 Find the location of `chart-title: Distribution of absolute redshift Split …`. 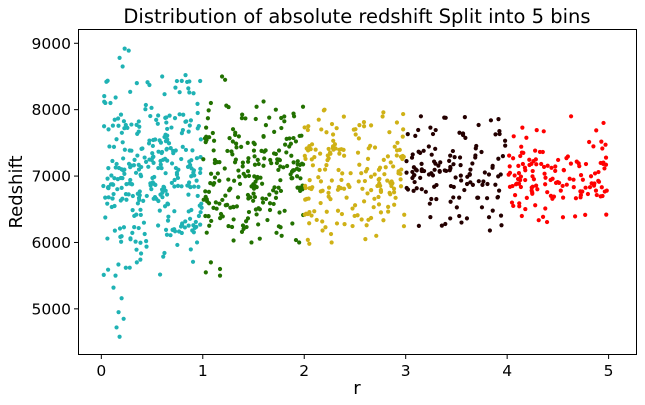

chart-title: Distribution of absolute redshift Split … is located at coordinates (356, 16).